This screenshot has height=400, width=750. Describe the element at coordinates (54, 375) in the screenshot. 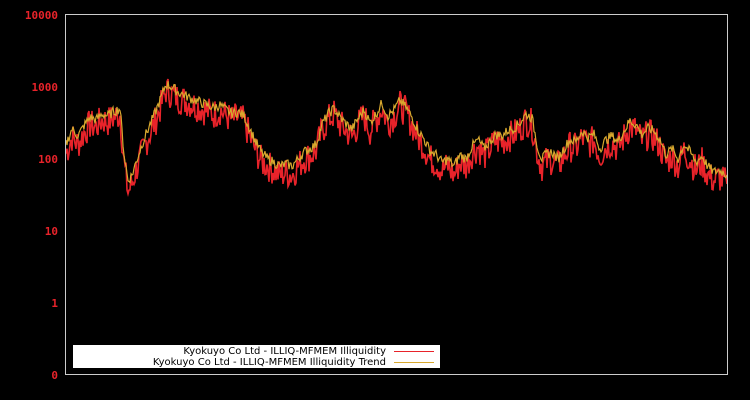

I see `y-tick-0: 0` at that location.